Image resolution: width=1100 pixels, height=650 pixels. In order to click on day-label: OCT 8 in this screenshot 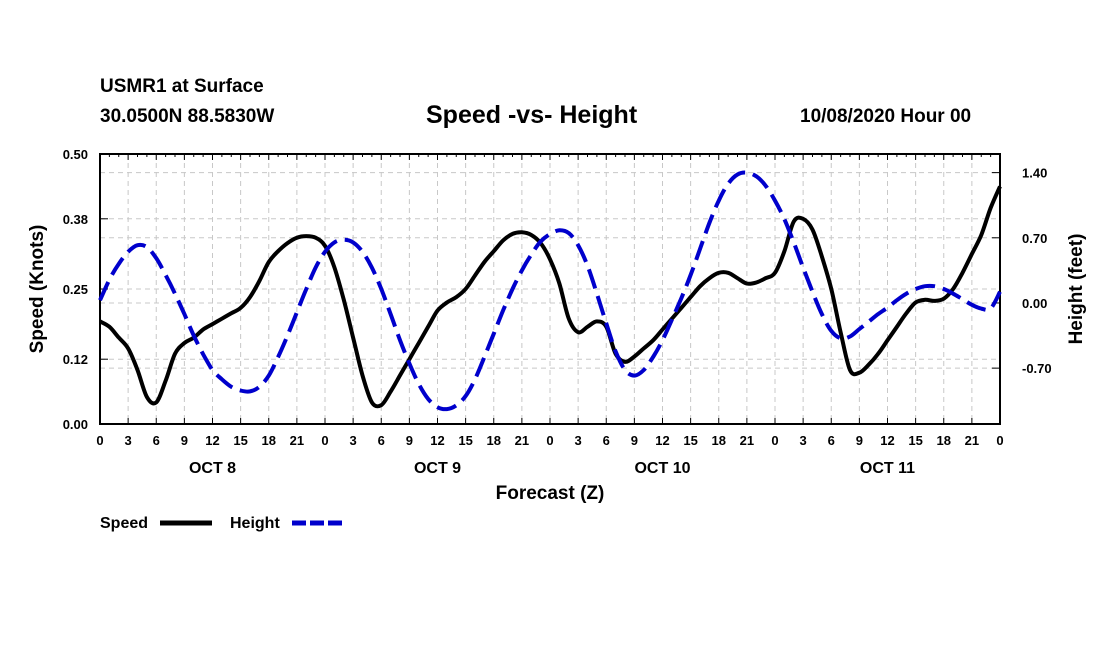, I will do `click(212, 468)`.